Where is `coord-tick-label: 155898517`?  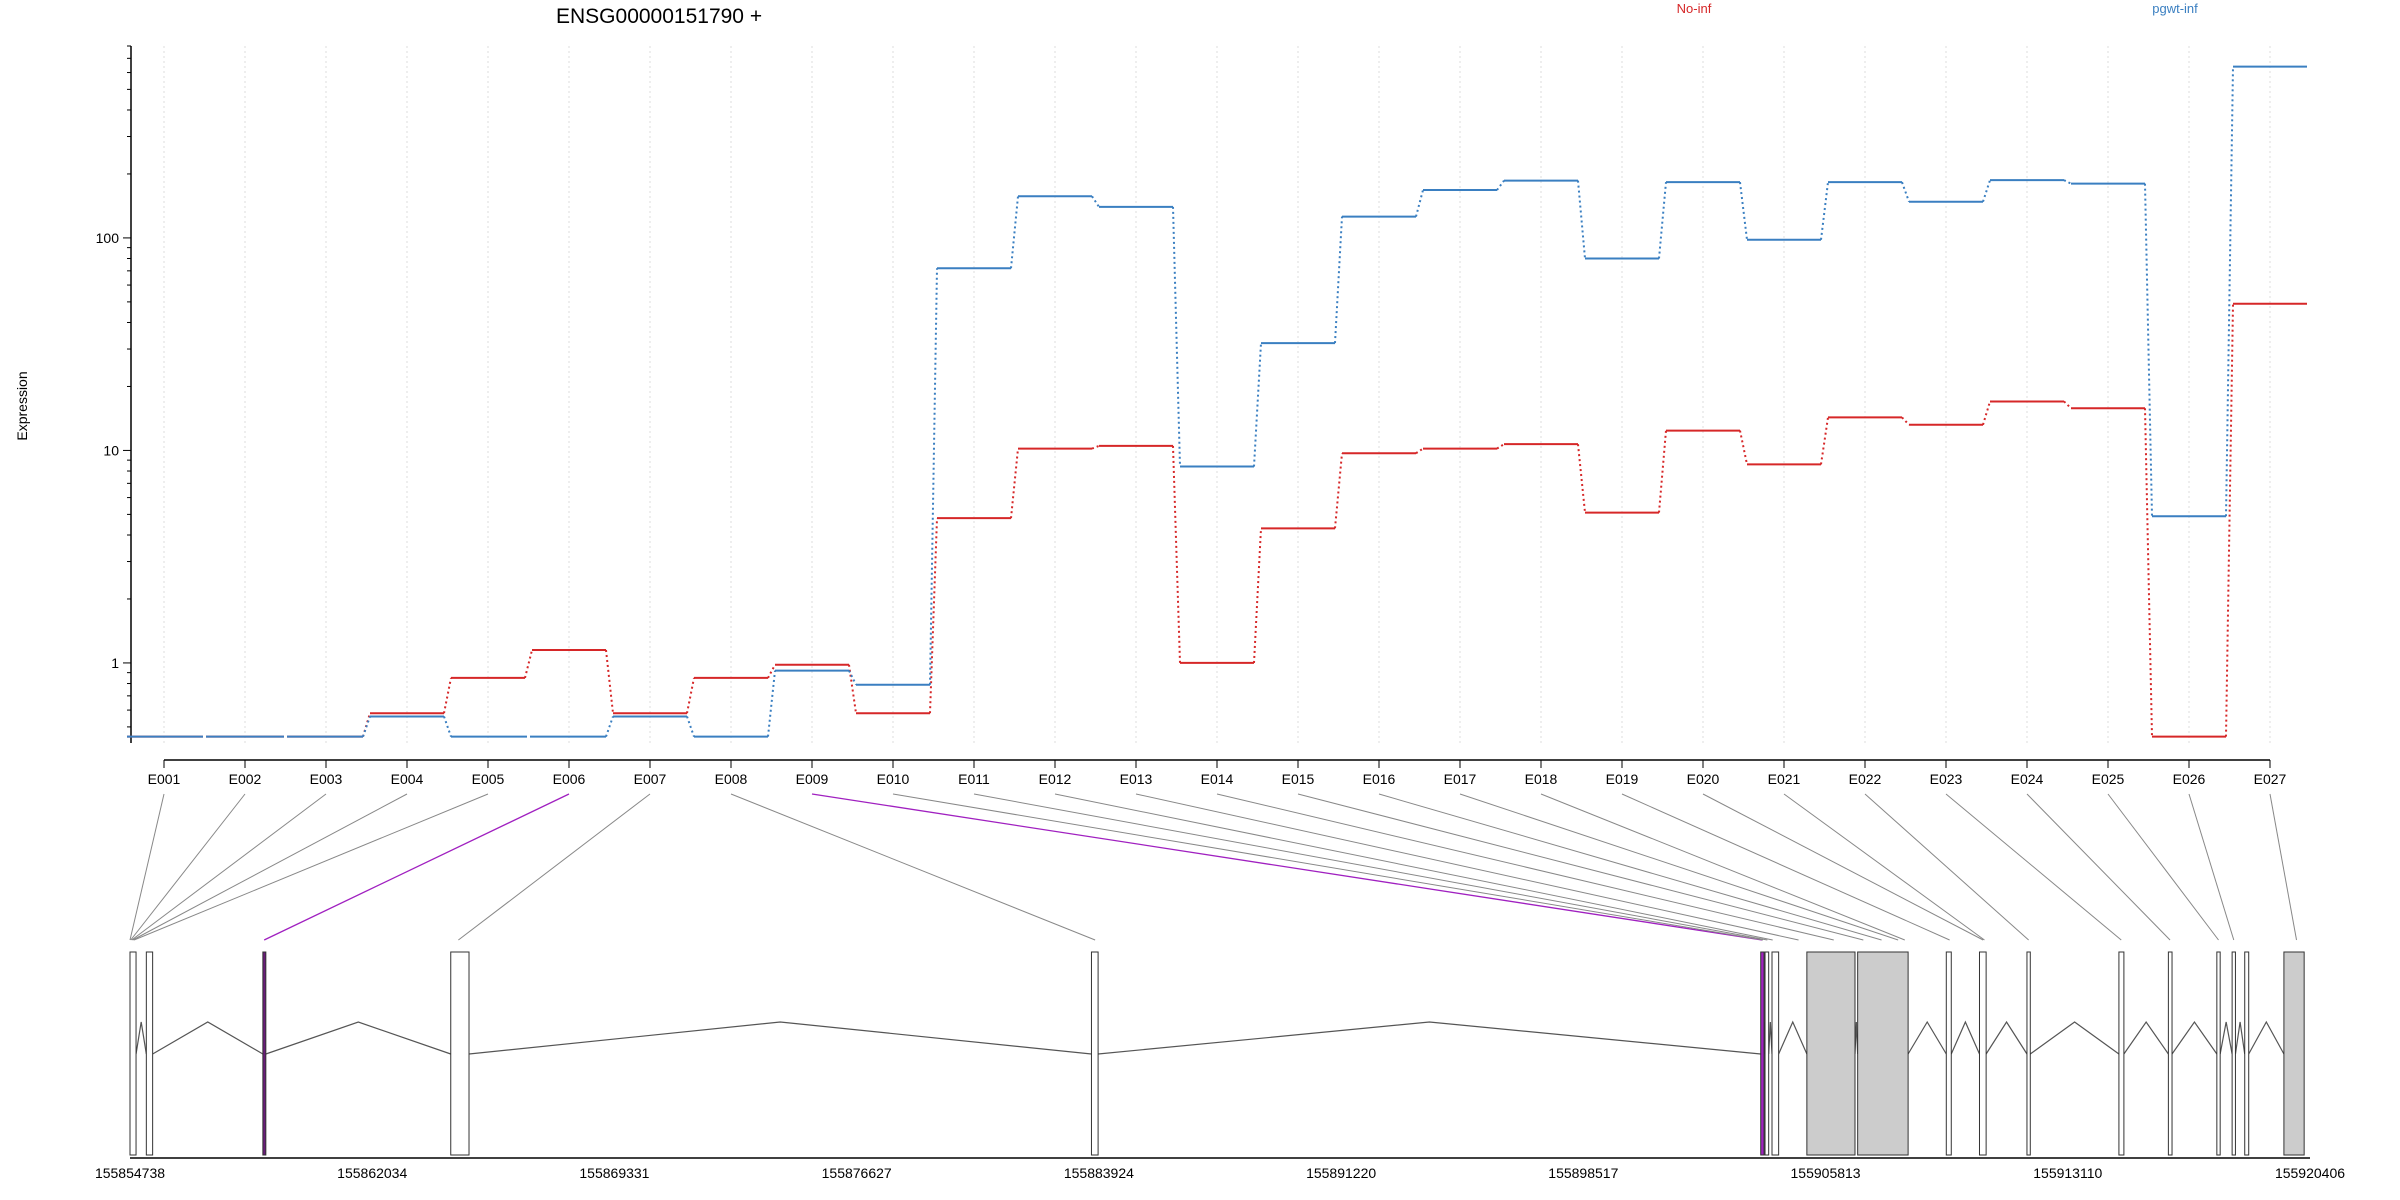
coord-tick-label: 155898517 is located at coordinates (1583, 1173).